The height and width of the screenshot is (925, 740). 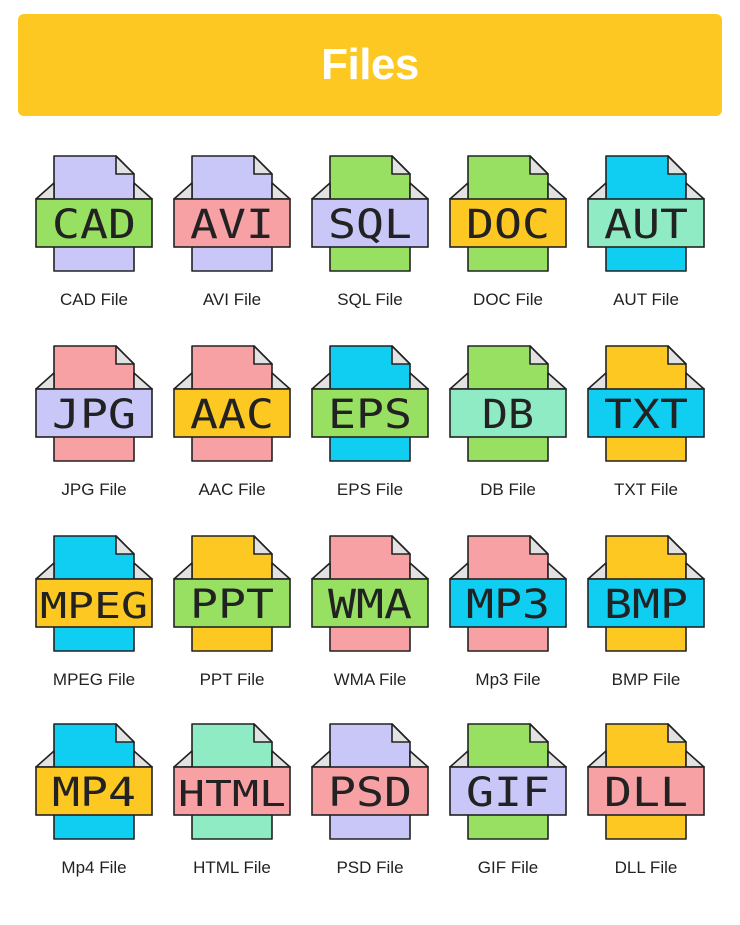 I want to click on file-caption: Mp4 File, so click(x=94, y=867).